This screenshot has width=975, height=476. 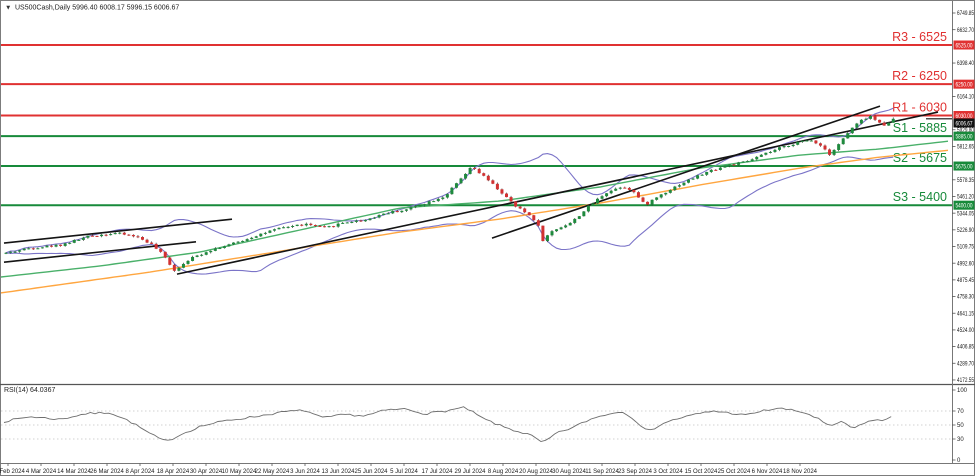 I want to click on date-label: 3 Oct 2024, so click(x=668, y=472).